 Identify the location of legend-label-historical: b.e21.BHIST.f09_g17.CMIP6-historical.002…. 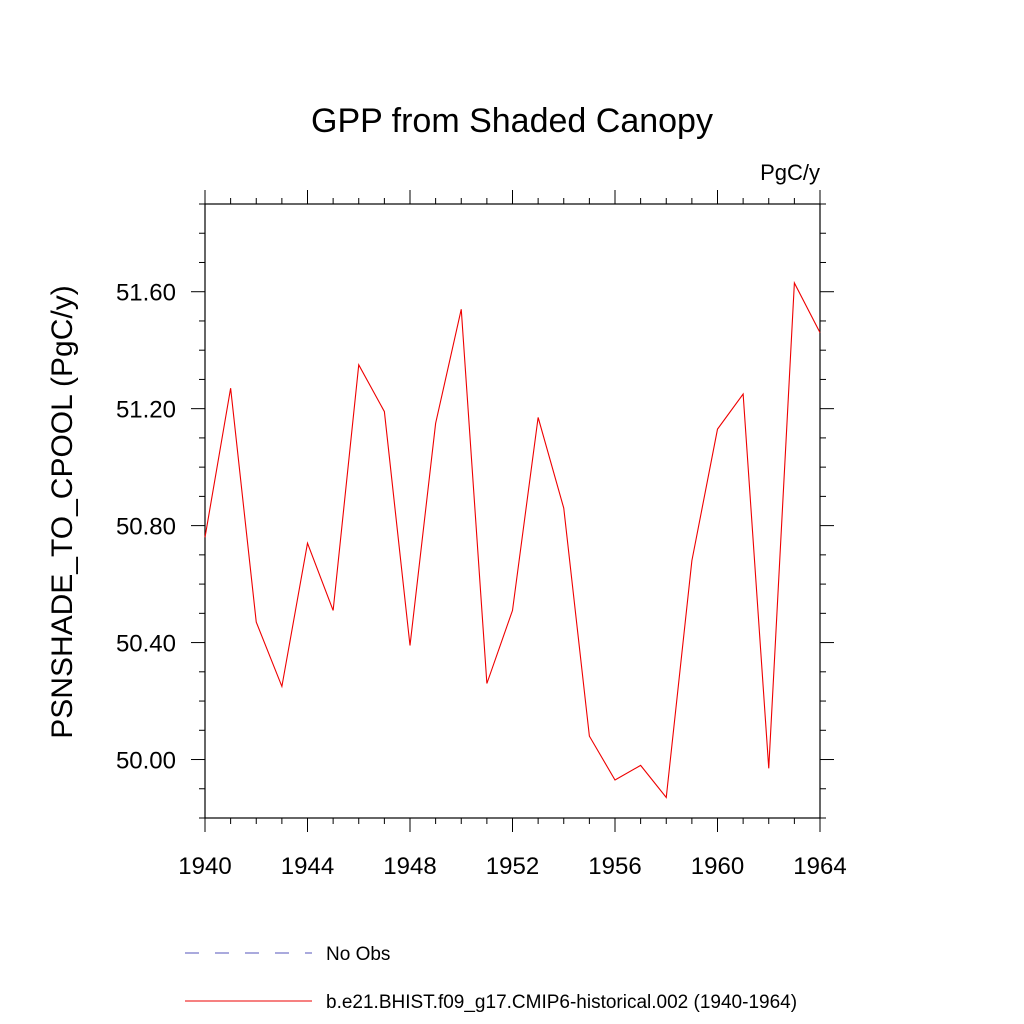
(561, 1002).